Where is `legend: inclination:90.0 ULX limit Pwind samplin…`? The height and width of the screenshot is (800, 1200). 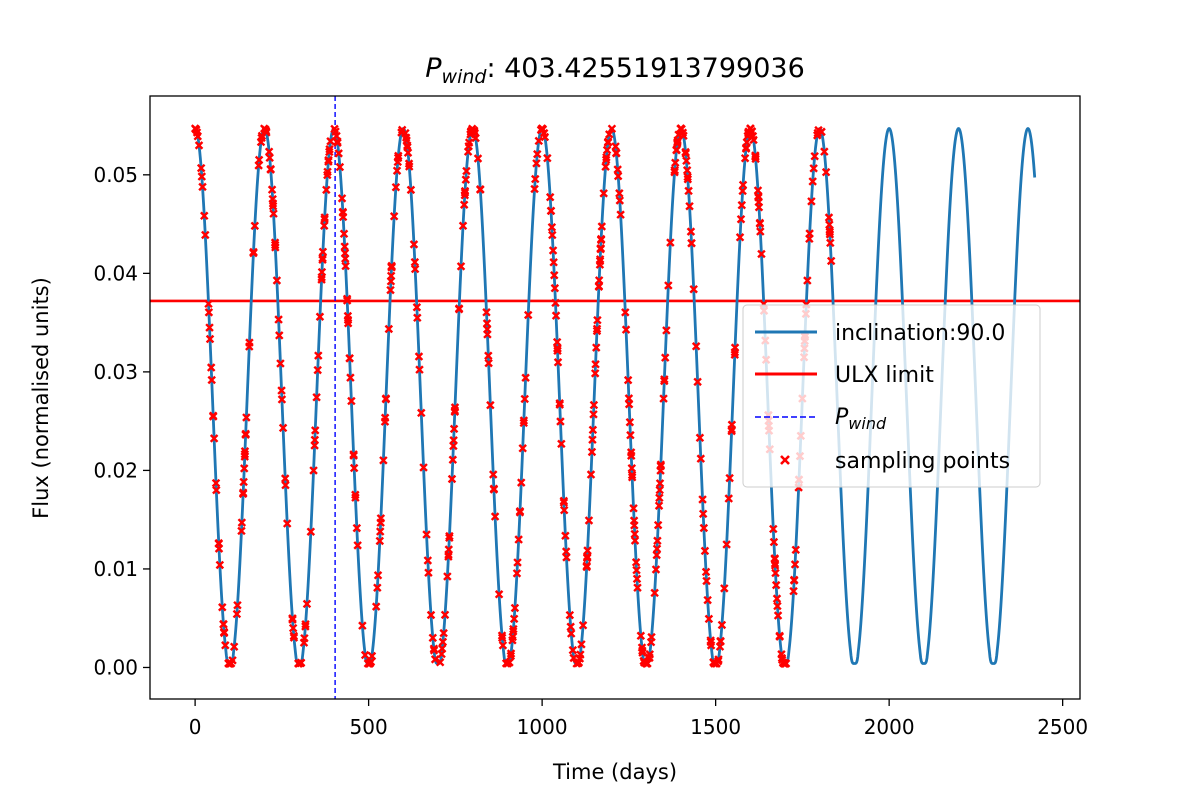 legend: inclination:90.0 ULX limit Pwind samplin… is located at coordinates (891, 396).